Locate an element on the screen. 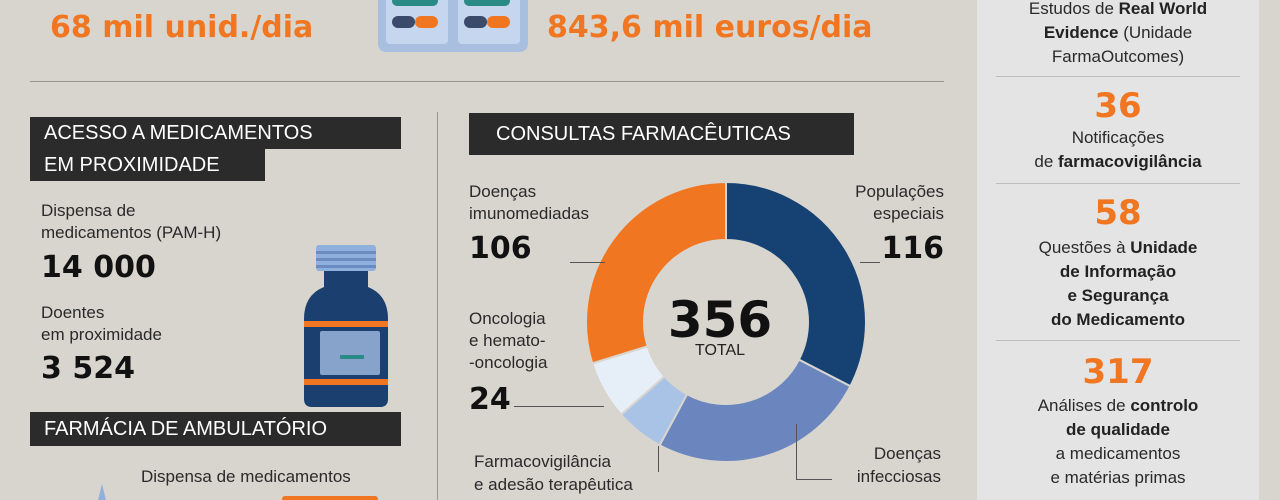  questions-bold-4: do Medicamento is located at coordinates (1118, 319).